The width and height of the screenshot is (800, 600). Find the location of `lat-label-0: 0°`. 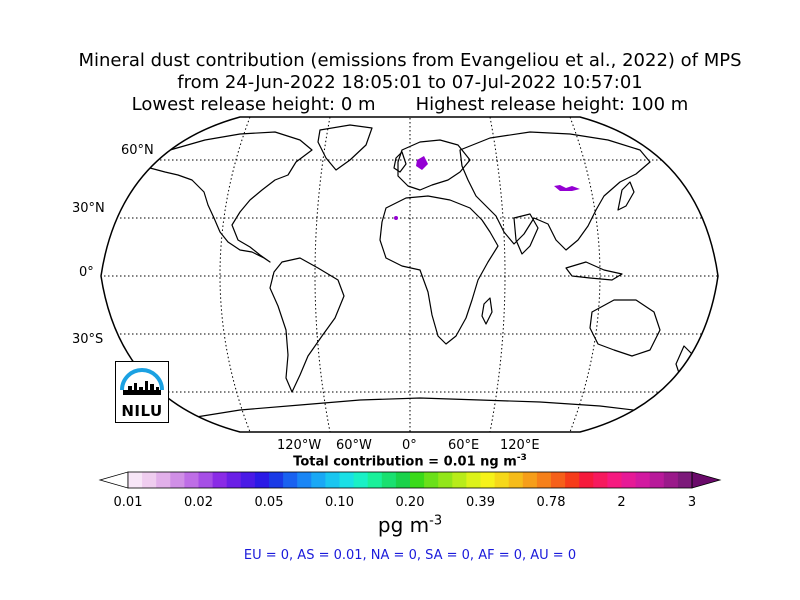

lat-label-0: 0° is located at coordinates (86, 272).